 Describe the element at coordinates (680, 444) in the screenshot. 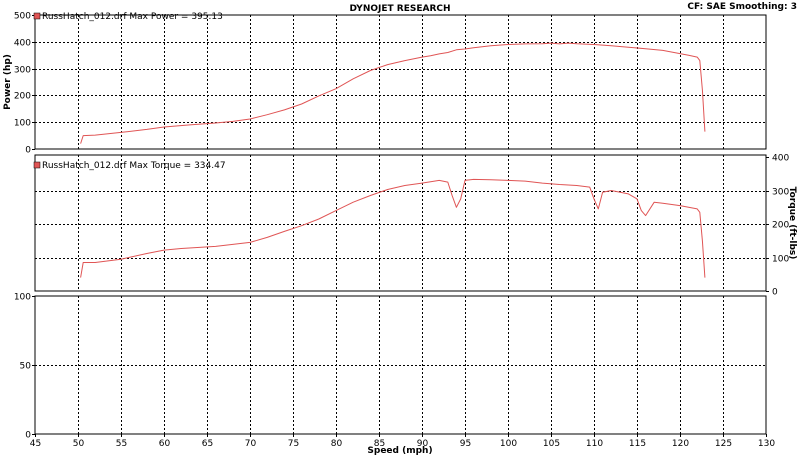

I see `x-tick-label: 120` at that location.